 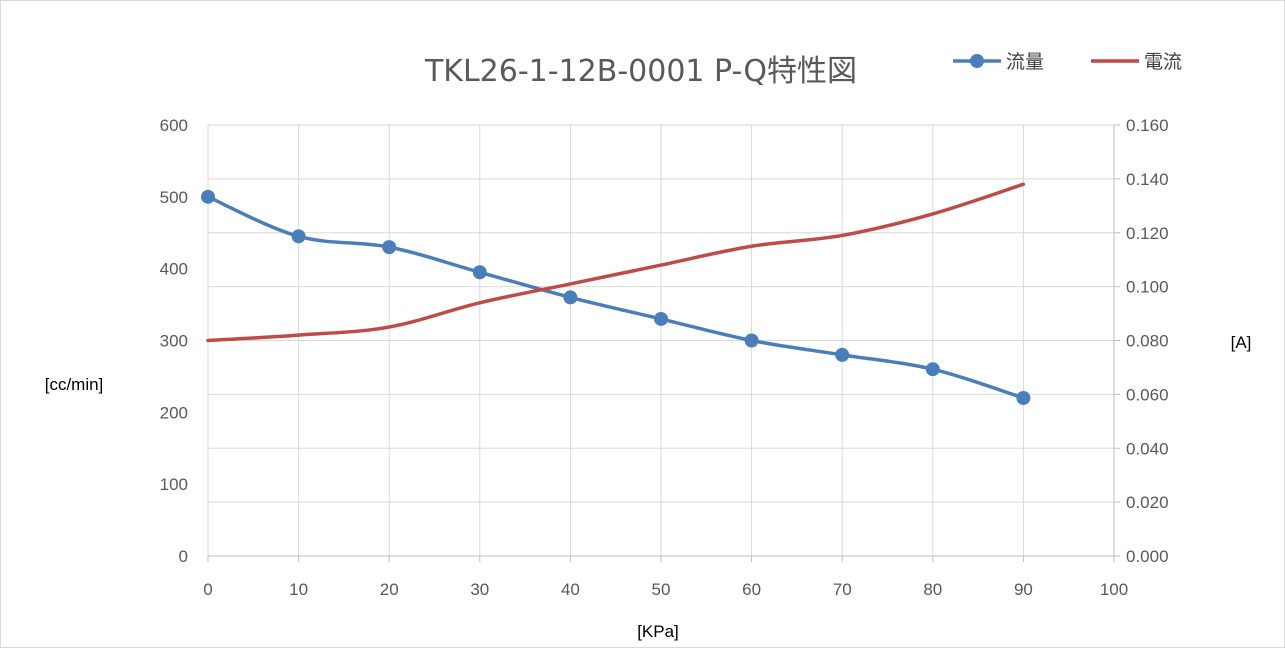 I want to click on y-axis-title: [cc/min], so click(x=74, y=384).